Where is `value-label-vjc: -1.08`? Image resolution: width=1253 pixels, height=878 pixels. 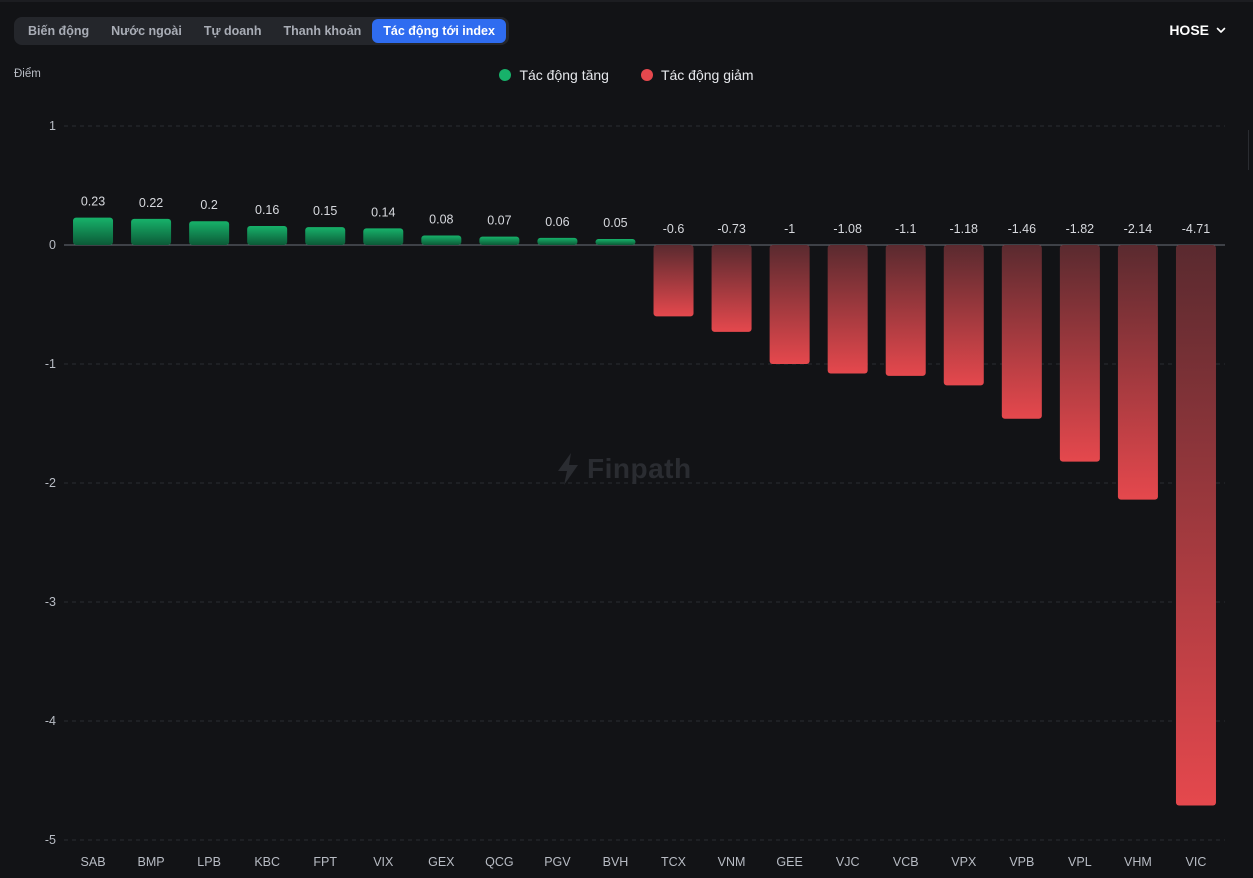 value-label-vjc: -1.08 is located at coordinates (847, 229).